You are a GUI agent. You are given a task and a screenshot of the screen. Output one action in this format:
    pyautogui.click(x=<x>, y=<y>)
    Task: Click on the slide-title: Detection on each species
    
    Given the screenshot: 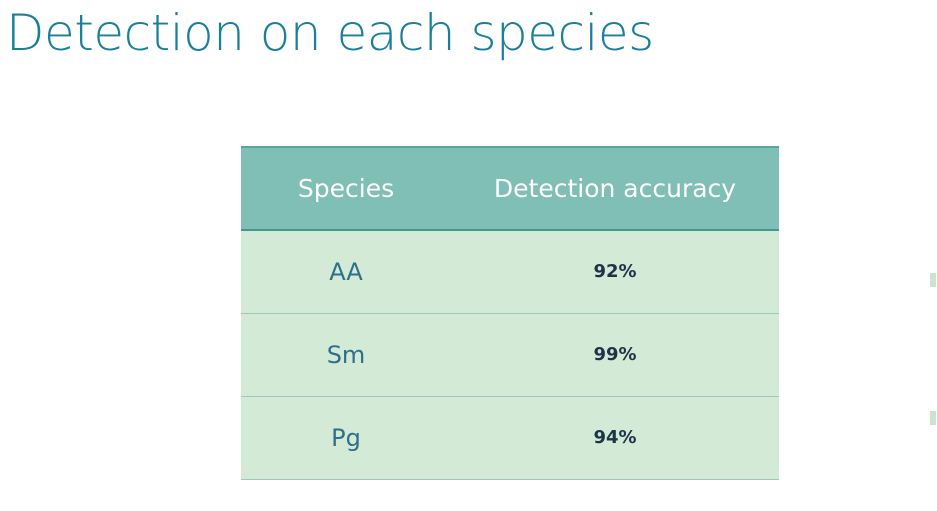 What is the action you would take?
    pyautogui.click(x=330, y=33)
    